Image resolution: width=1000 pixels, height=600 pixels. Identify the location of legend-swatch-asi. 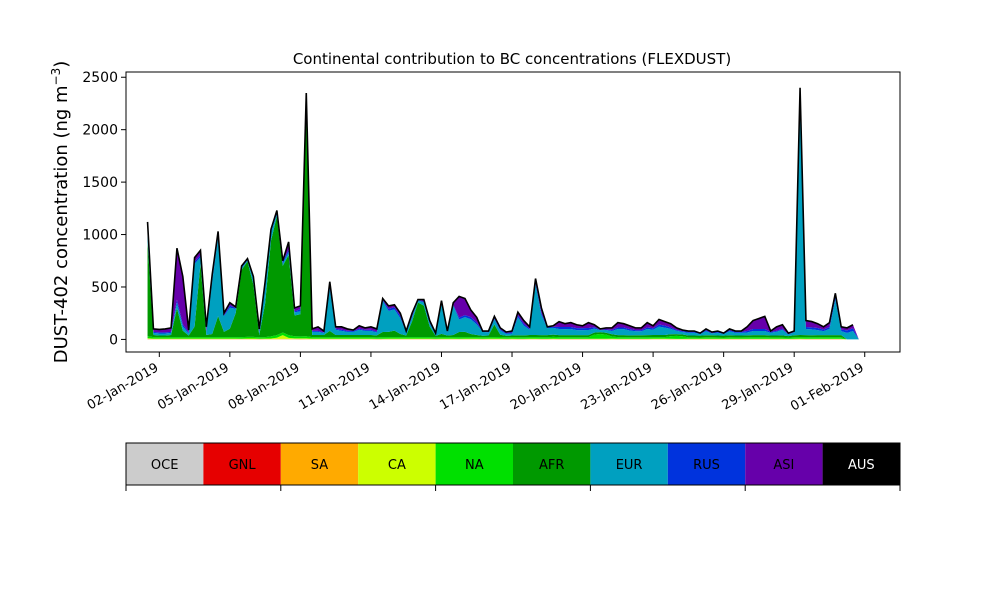
(784, 464).